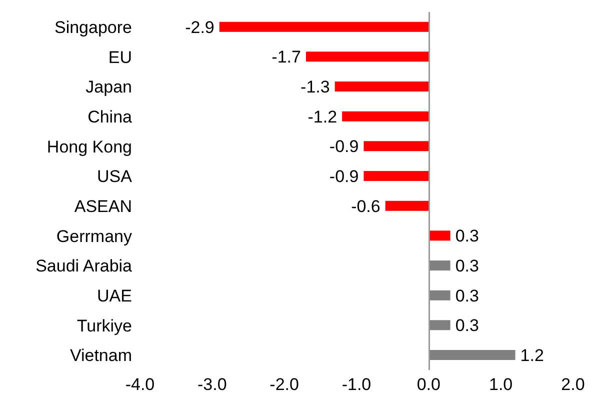 Image resolution: width=592 pixels, height=410 pixels. What do you see at coordinates (110, 116) in the screenshot?
I see `y-tick-label: China` at bounding box center [110, 116].